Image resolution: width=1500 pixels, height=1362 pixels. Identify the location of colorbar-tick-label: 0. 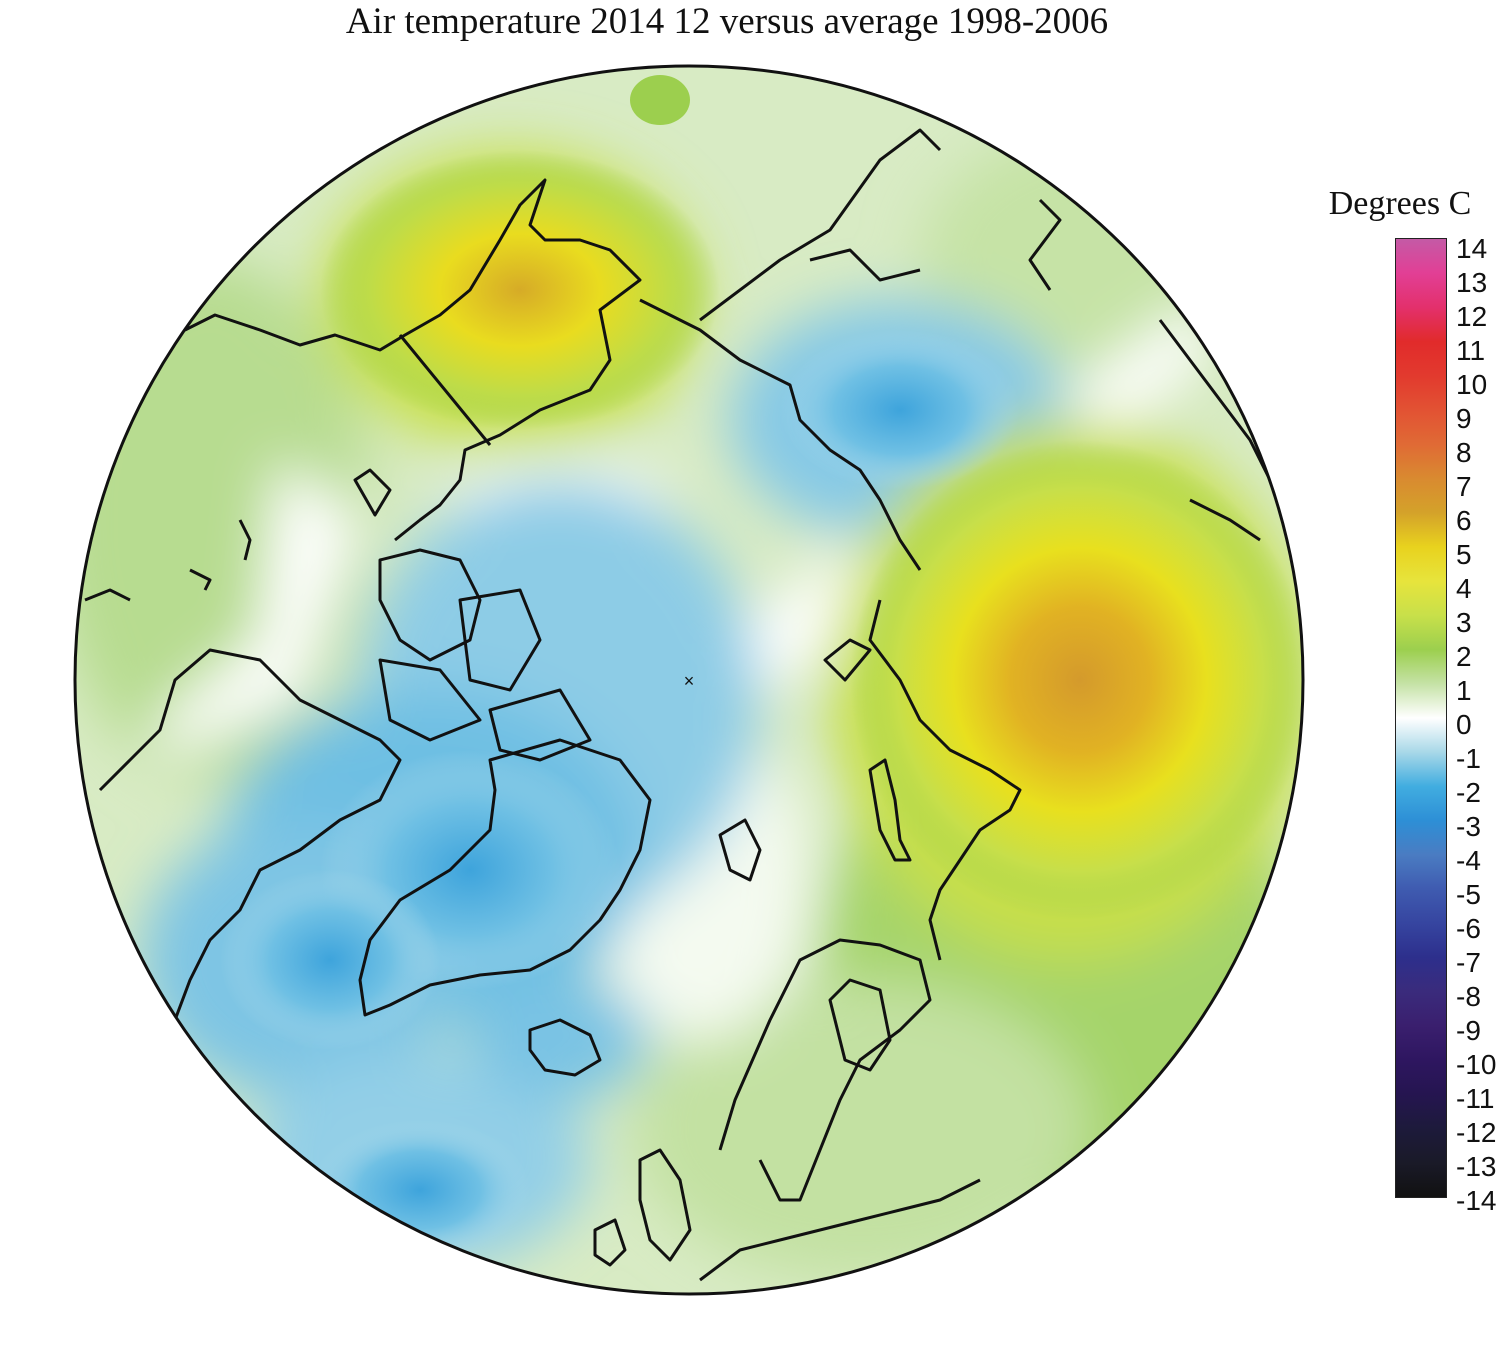
(1464, 724).